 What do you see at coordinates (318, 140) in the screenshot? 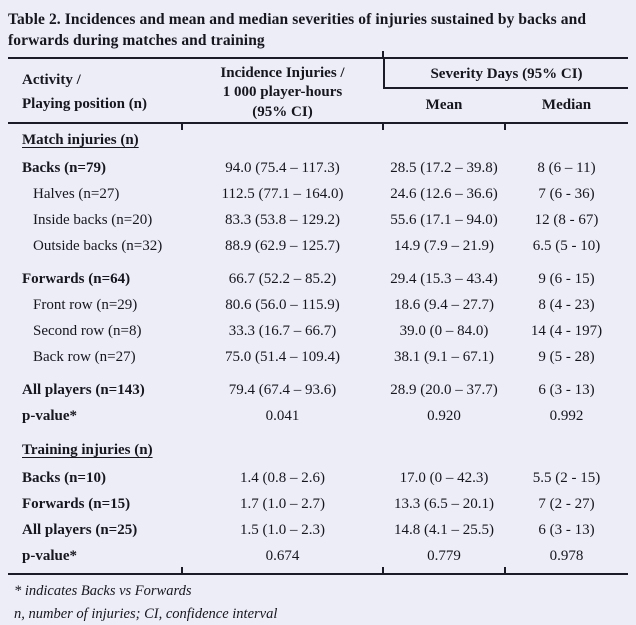
I see `section-heading-match: Match injuries (n)` at bounding box center [318, 140].